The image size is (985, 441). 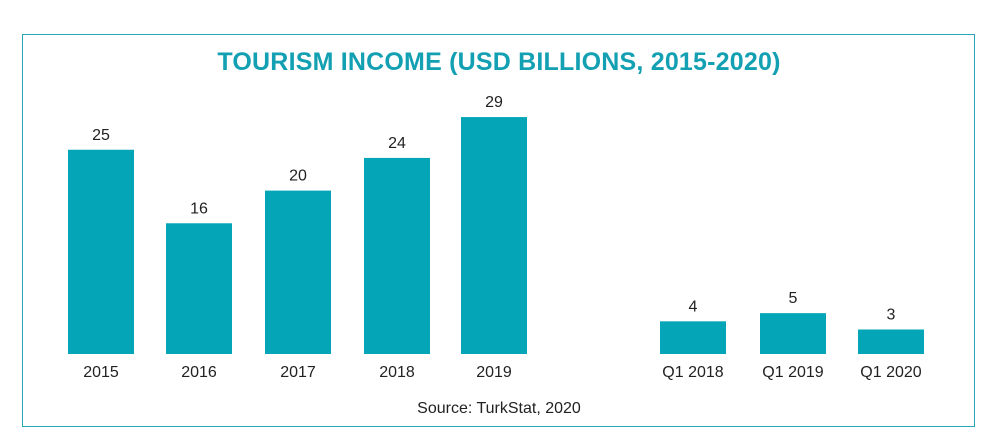 What do you see at coordinates (101, 251) in the screenshot?
I see `bar-2015` at bounding box center [101, 251].